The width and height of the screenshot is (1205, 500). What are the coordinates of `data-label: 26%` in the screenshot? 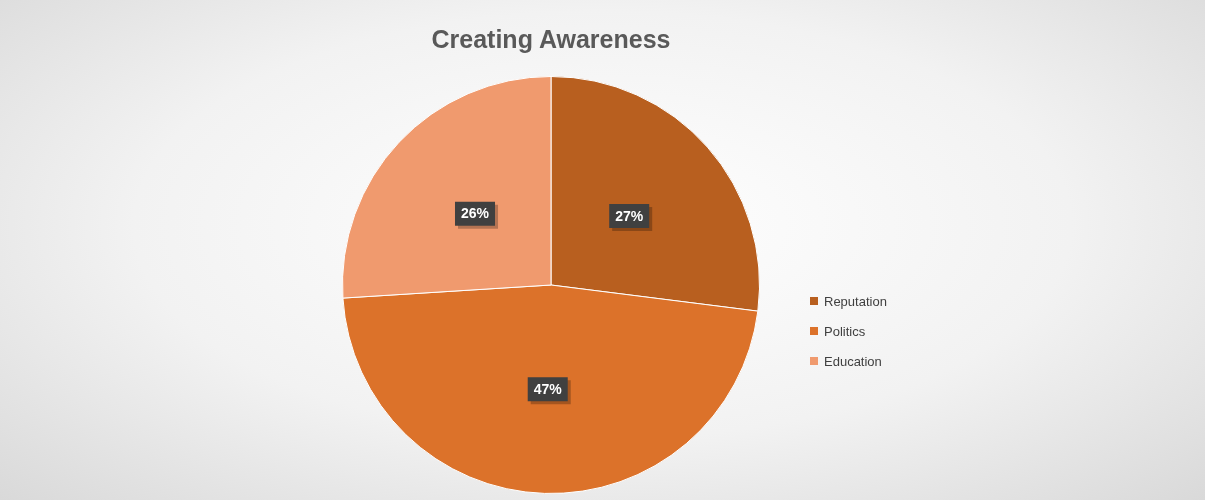 It's located at (475, 213).